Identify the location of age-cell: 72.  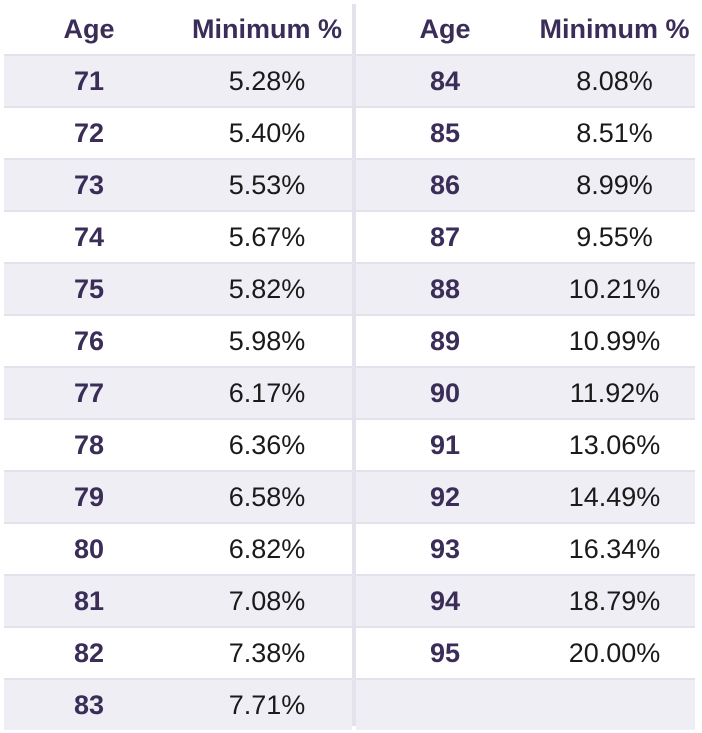
(93, 132).